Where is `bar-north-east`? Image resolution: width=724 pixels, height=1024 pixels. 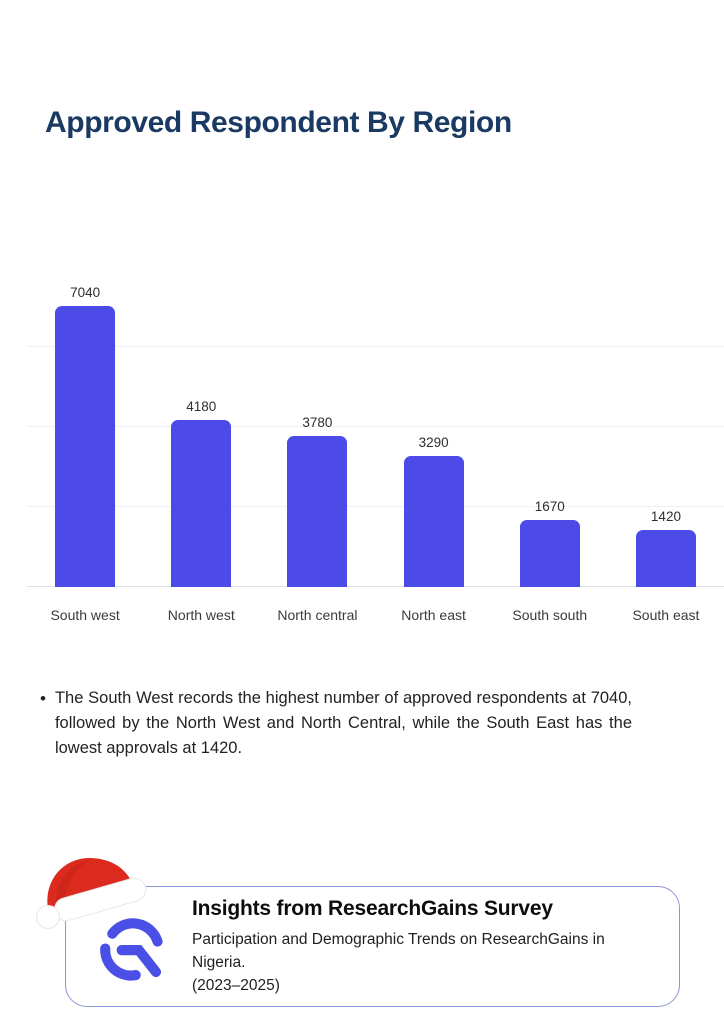 bar-north-east is located at coordinates (433, 521).